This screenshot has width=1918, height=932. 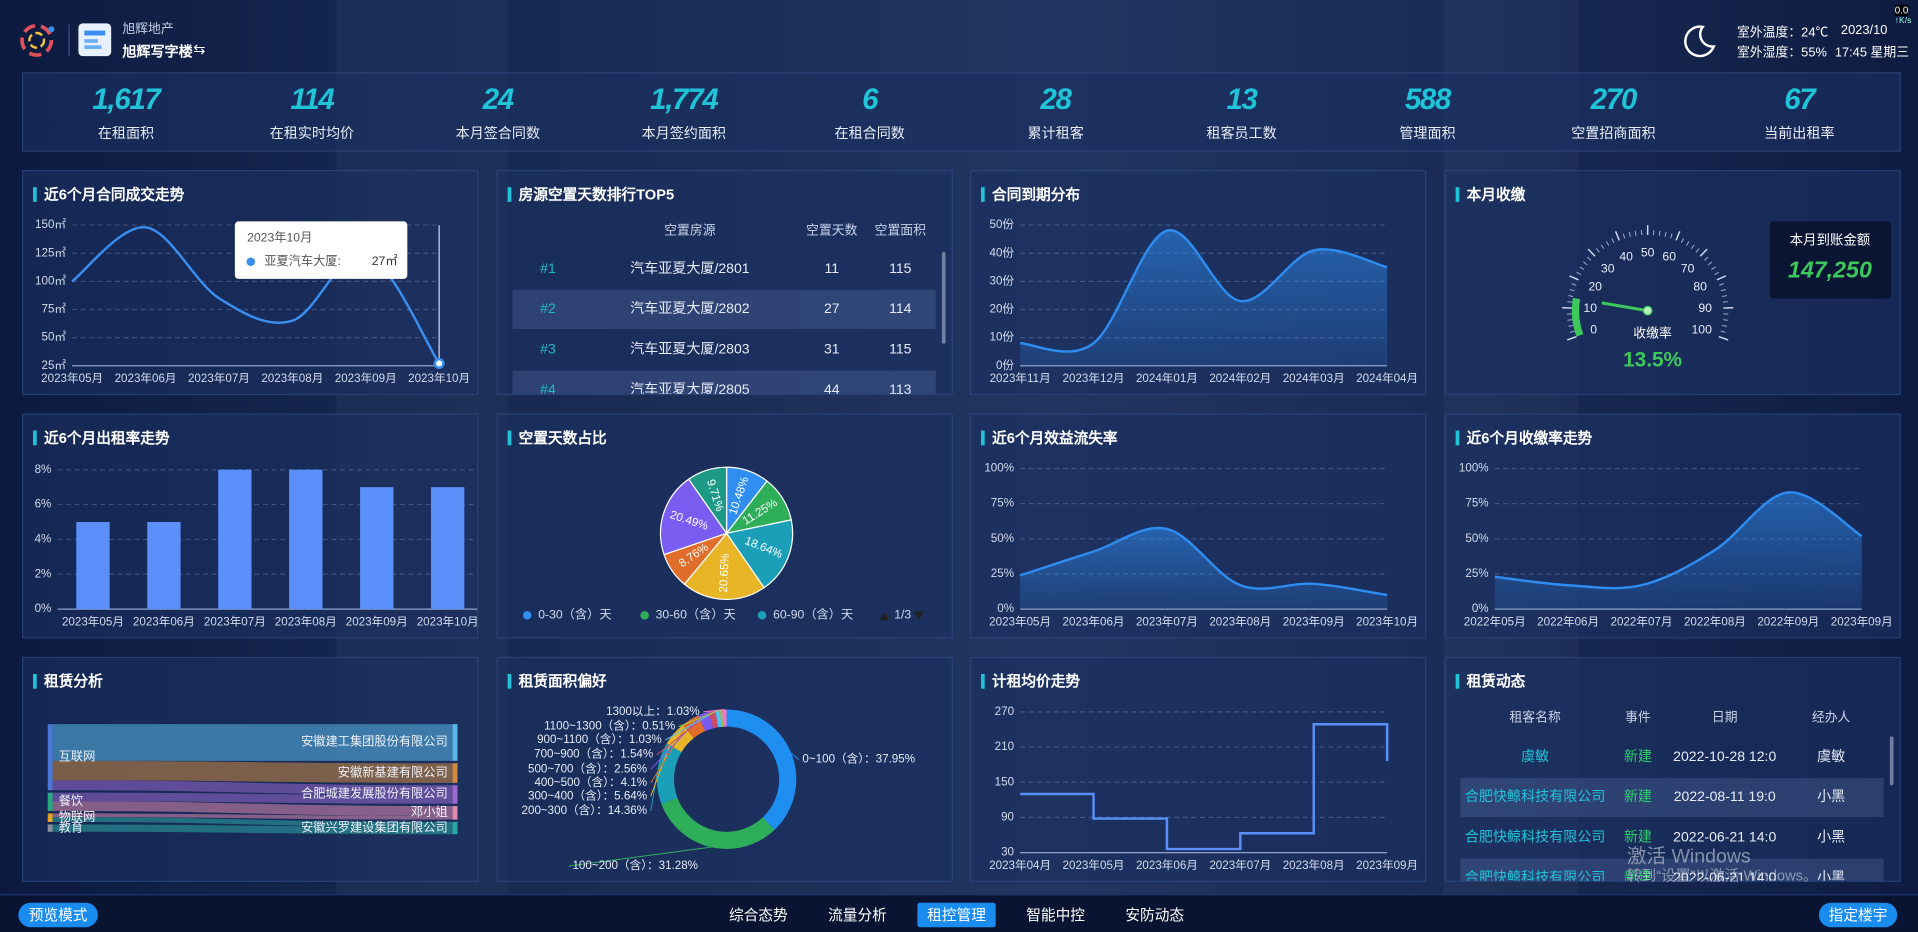 I want to click on y-tick-label: 40份, so click(x=1002, y=252).